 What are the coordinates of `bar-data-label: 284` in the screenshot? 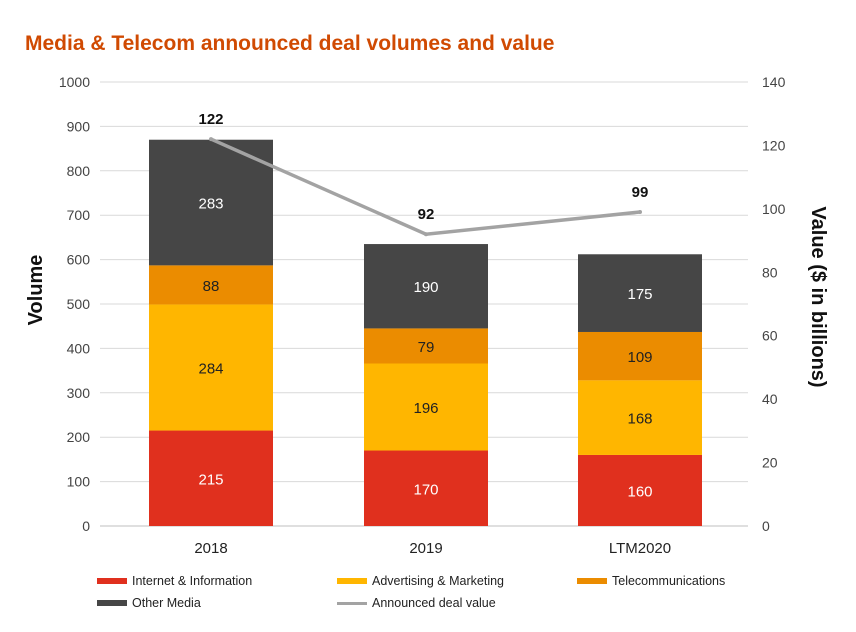 It's located at (210, 368).